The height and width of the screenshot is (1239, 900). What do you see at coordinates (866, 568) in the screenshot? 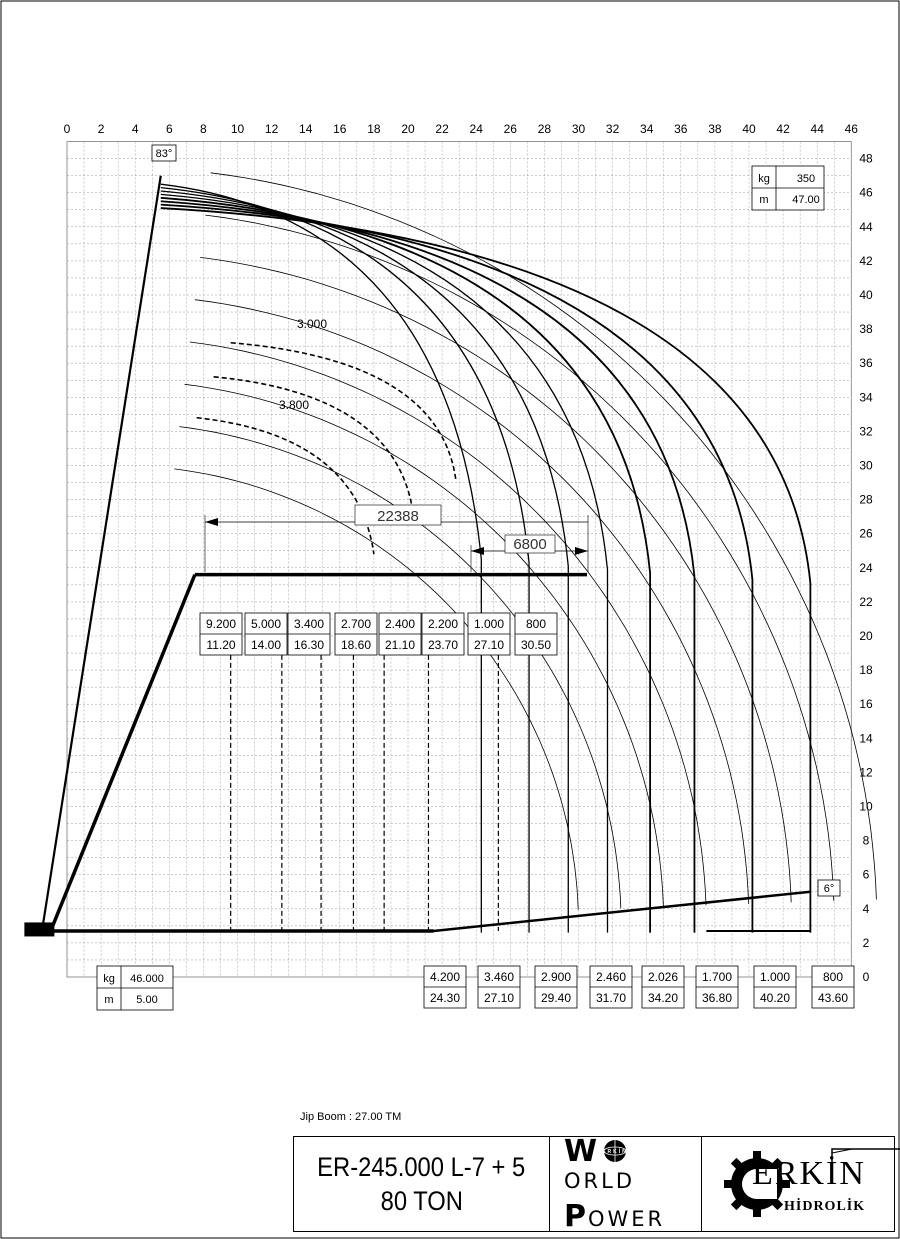
I see `y-tick-label: 24` at bounding box center [866, 568].